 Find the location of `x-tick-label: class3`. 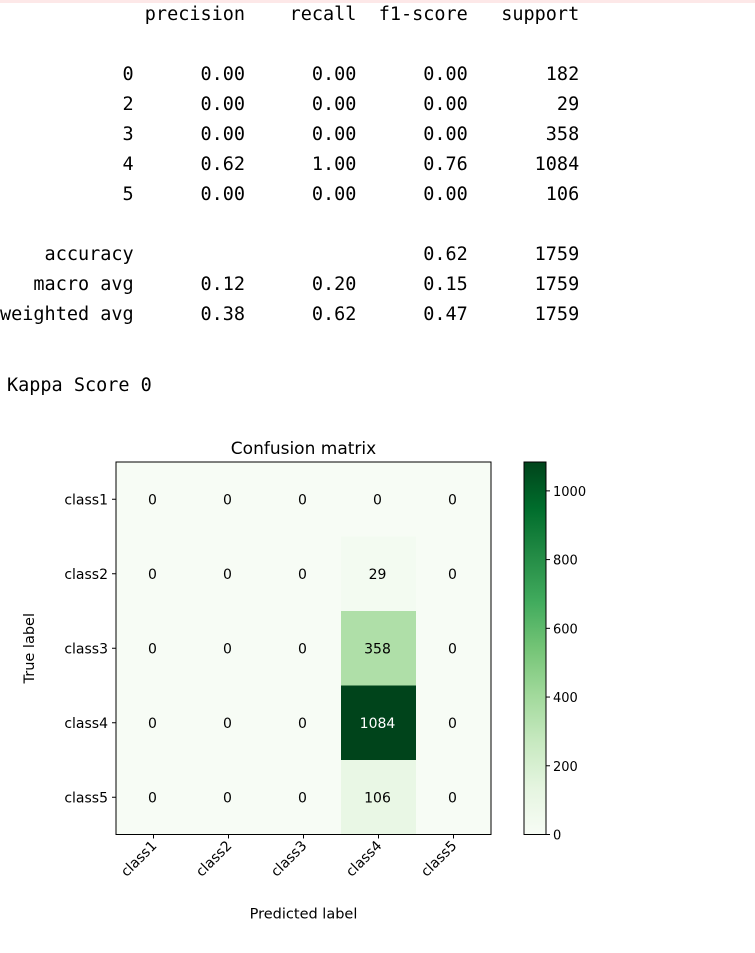

x-tick-label: class3 is located at coordinates (289, 859).